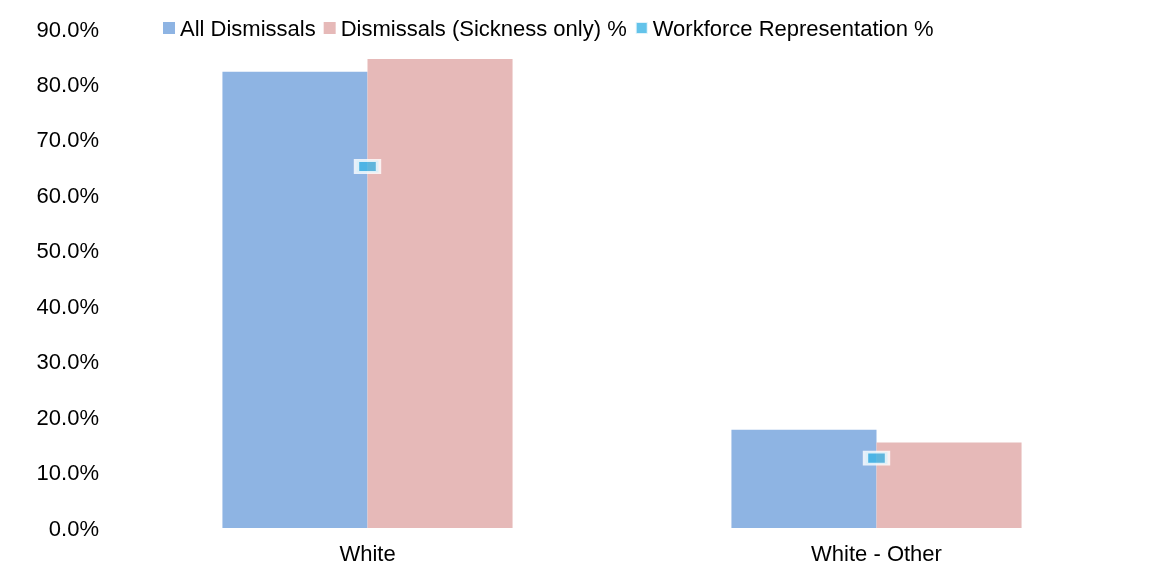 The width and height of the screenshot is (1159, 579). What do you see at coordinates (73, 528) in the screenshot?
I see `y-tick-label: 0.0%` at bounding box center [73, 528].